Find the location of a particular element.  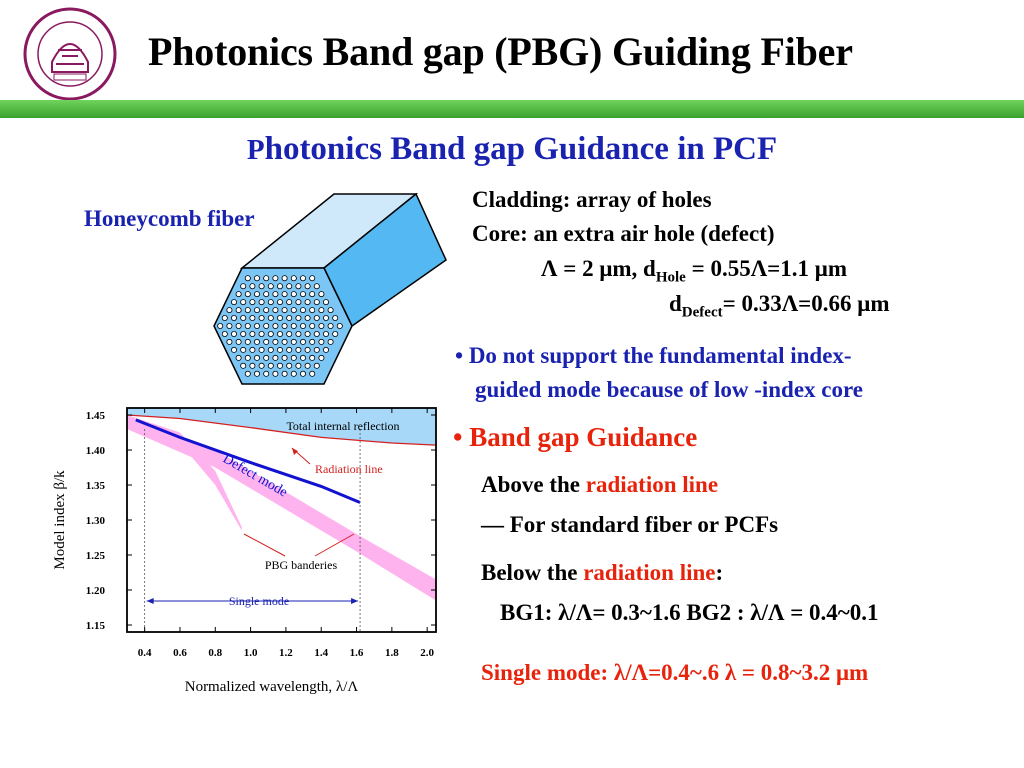

y-tick-label: 1.20 is located at coordinates (96, 591).